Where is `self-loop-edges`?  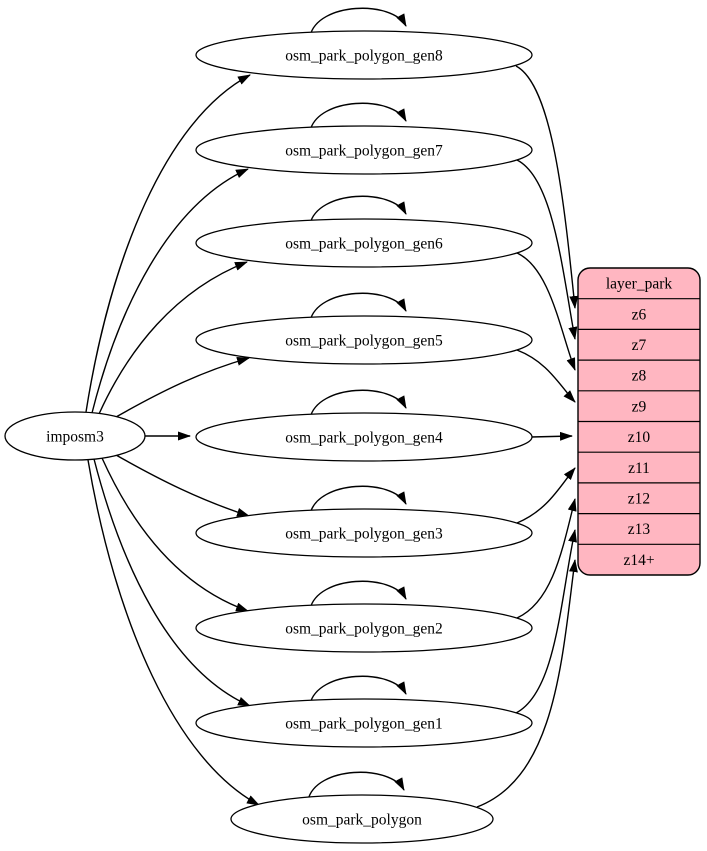 self-loop-edges is located at coordinates (357, 404).